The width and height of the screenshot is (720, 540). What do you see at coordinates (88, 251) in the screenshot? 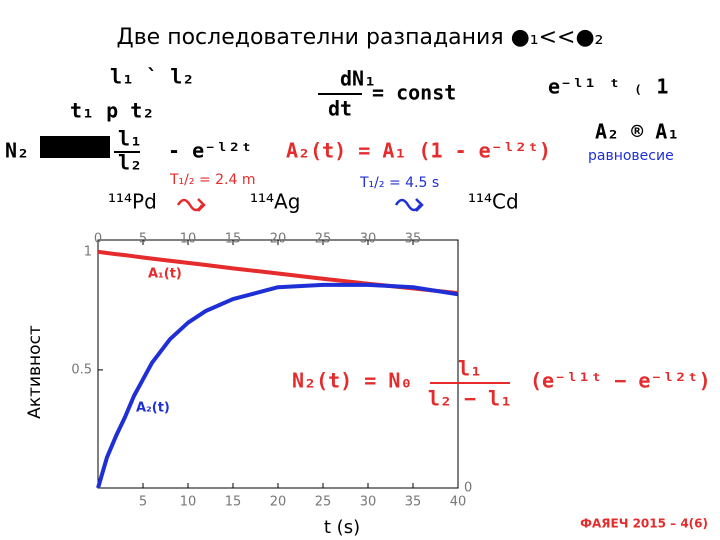
I see `y-tick-label: 1` at bounding box center [88, 251].